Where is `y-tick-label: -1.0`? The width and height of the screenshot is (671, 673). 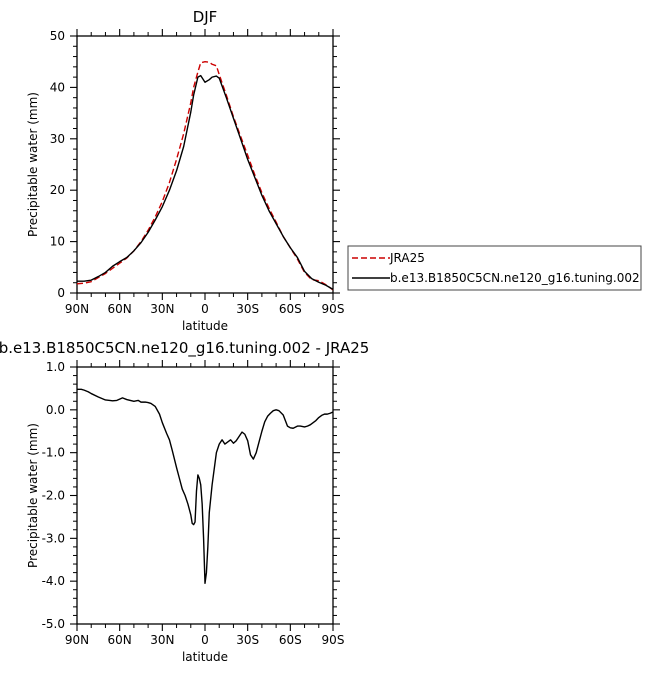 y-tick-label: -1.0 is located at coordinates (53, 453).